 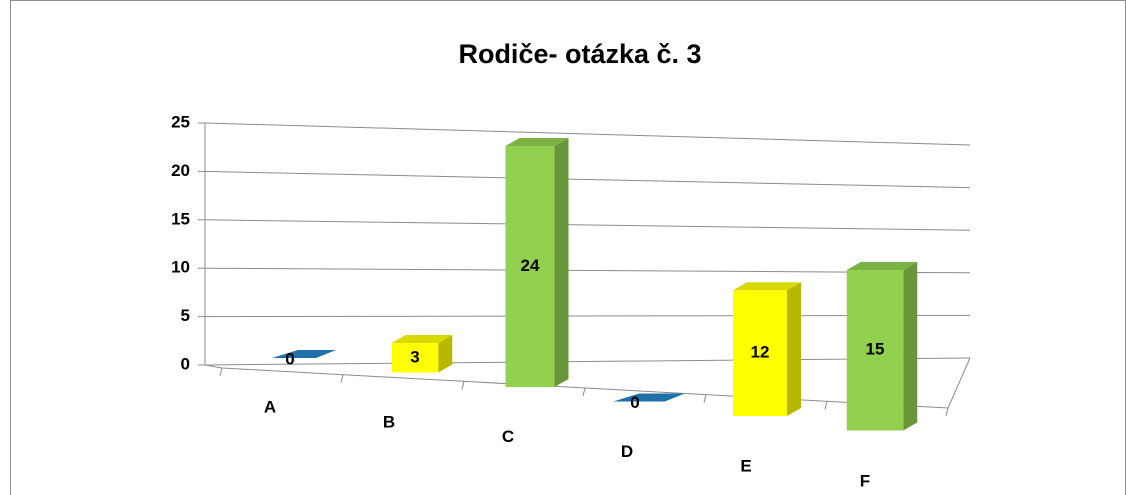 I want to click on data-label: 3, so click(x=414, y=356).